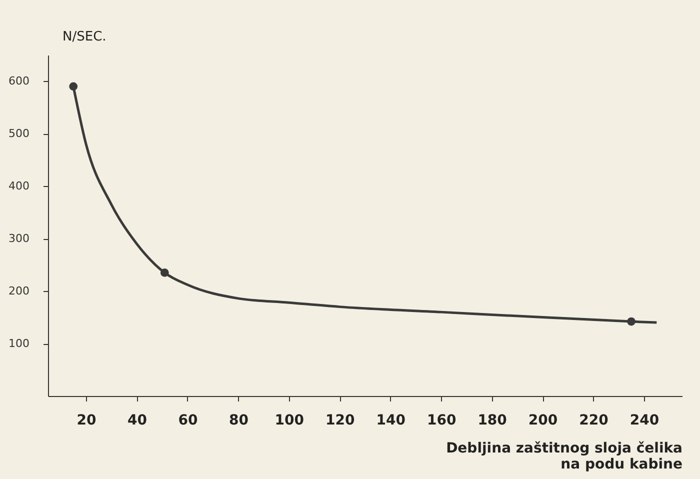 The height and width of the screenshot is (479, 700). What do you see at coordinates (564, 456) in the screenshot?
I see `x-axis-title: Debljina zaštitnog sloja čelika na podu kabine` at bounding box center [564, 456].